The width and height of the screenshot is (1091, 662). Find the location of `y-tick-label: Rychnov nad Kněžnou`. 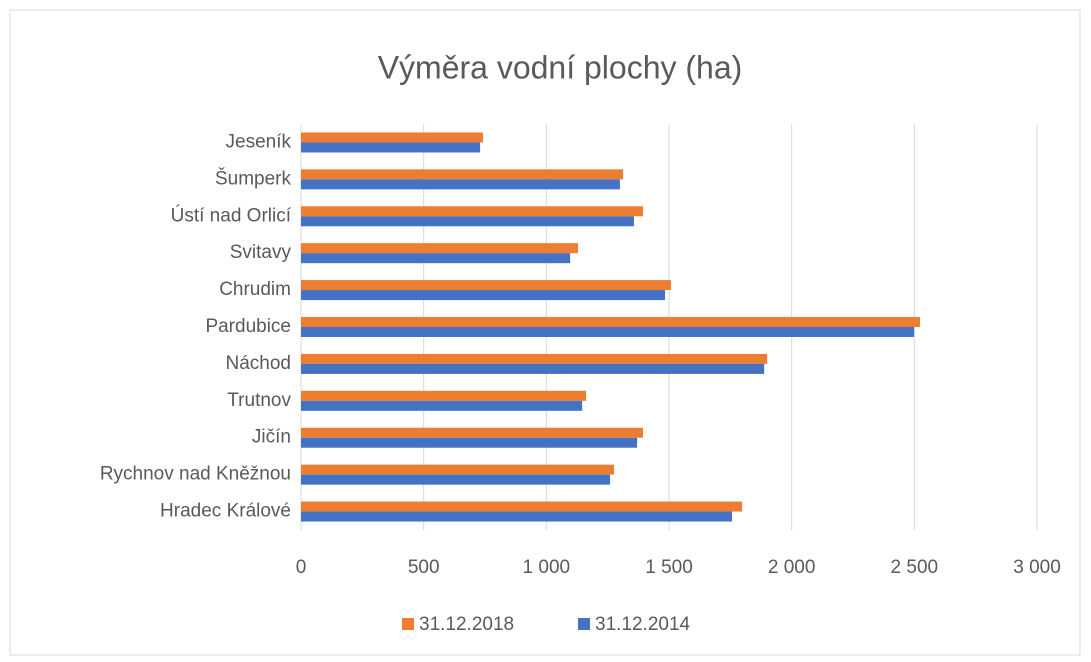

y-tick-label: Rychnov nad Kněžnou is located at coordinates (195, 474).